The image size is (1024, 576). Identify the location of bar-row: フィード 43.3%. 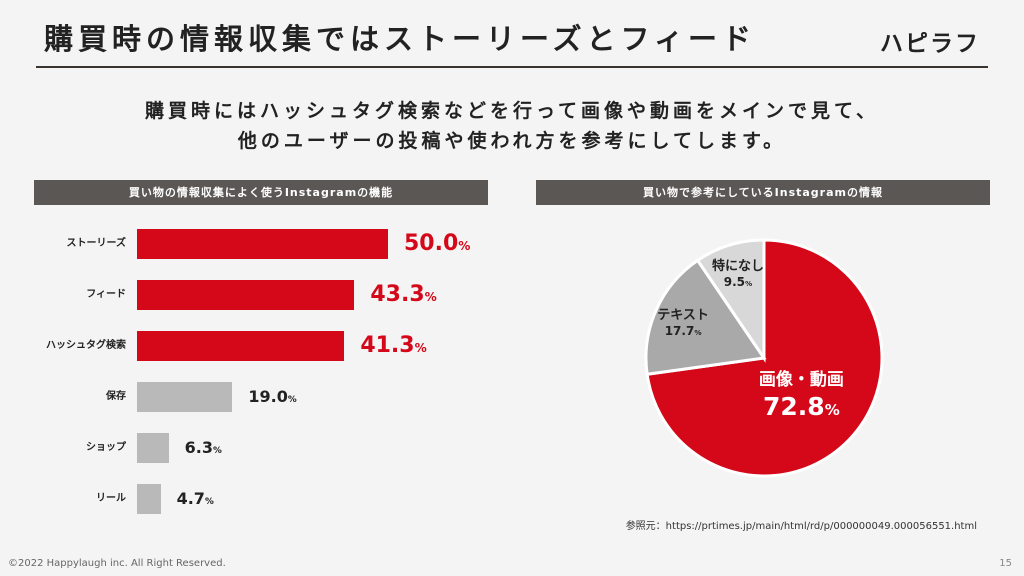
(260, 295).